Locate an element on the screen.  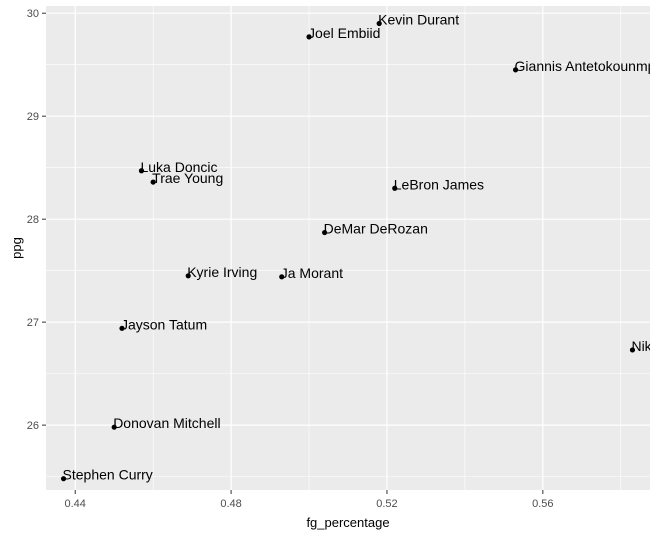
x-axis: 0.44 0.48 0.52 0.56 is located at coordinates (309, 500).